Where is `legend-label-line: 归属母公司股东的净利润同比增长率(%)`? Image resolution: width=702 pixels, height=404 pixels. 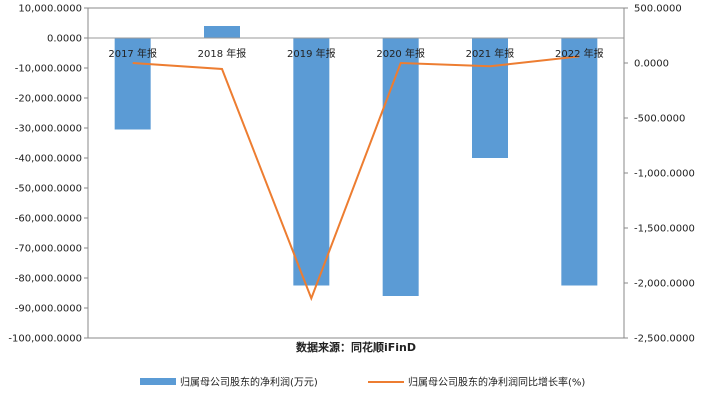 legend-label-line: 归属母公司股东的净利润同比增长率(%) is located at coordinates (496, 382).